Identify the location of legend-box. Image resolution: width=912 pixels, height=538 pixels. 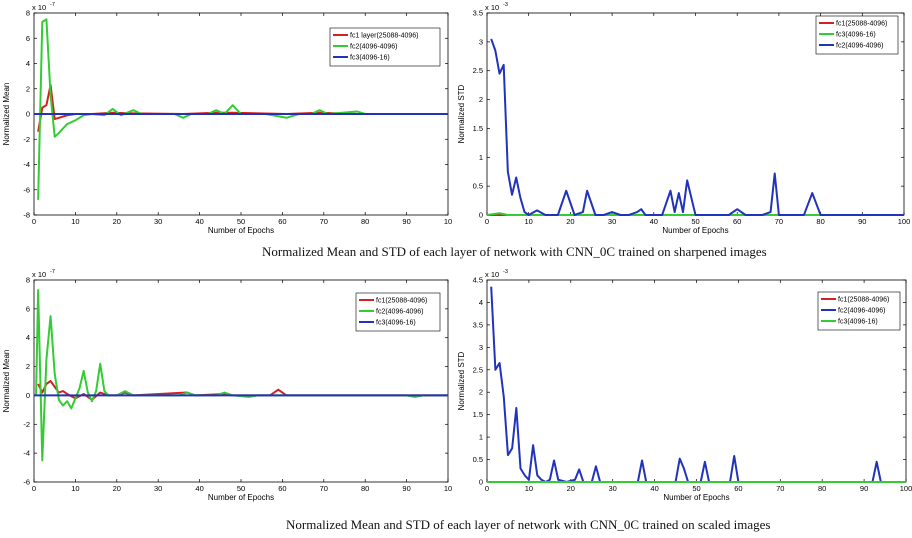
(385, 47).